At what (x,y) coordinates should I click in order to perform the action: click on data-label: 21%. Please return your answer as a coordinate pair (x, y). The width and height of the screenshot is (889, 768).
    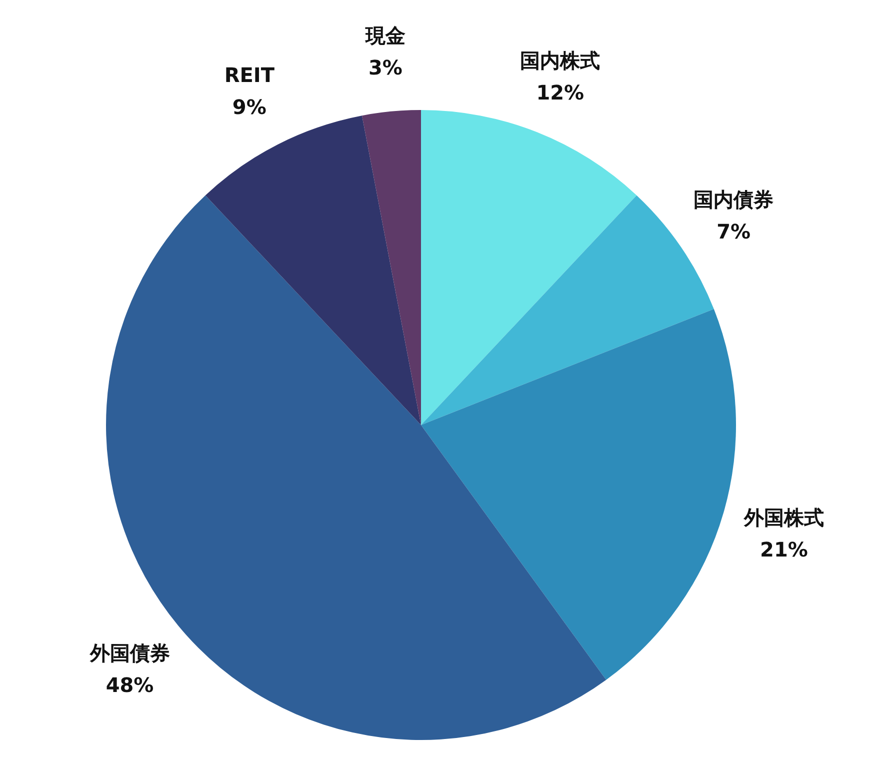
    Looking at the image, I should click on (784, 549).